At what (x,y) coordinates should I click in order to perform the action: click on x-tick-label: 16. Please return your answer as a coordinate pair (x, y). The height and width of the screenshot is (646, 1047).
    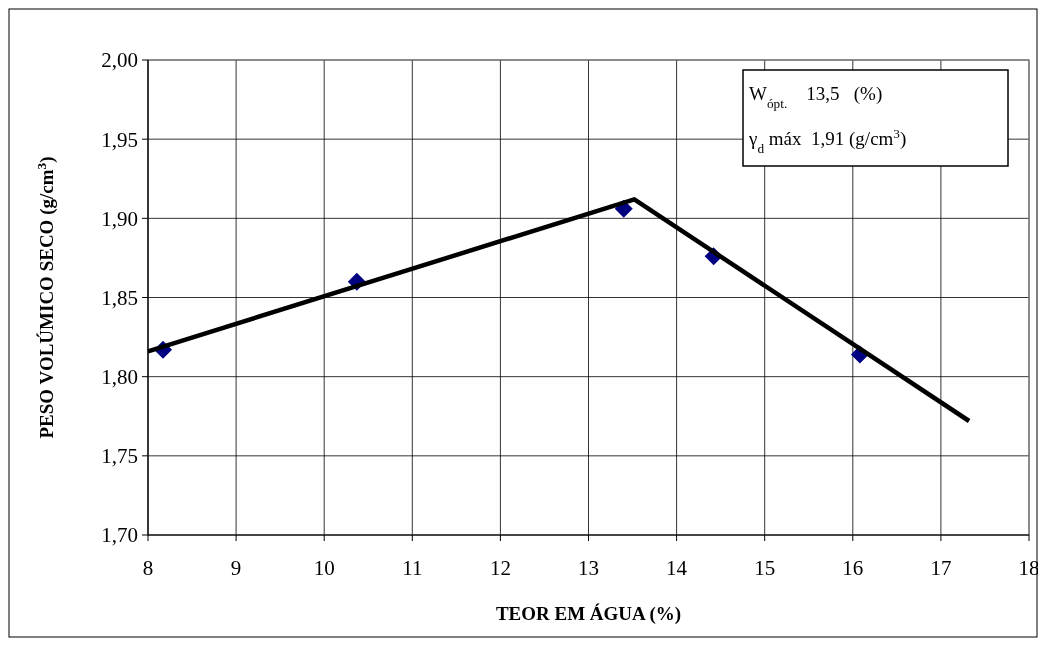
    Looking at the image, I should click on (853, 568).